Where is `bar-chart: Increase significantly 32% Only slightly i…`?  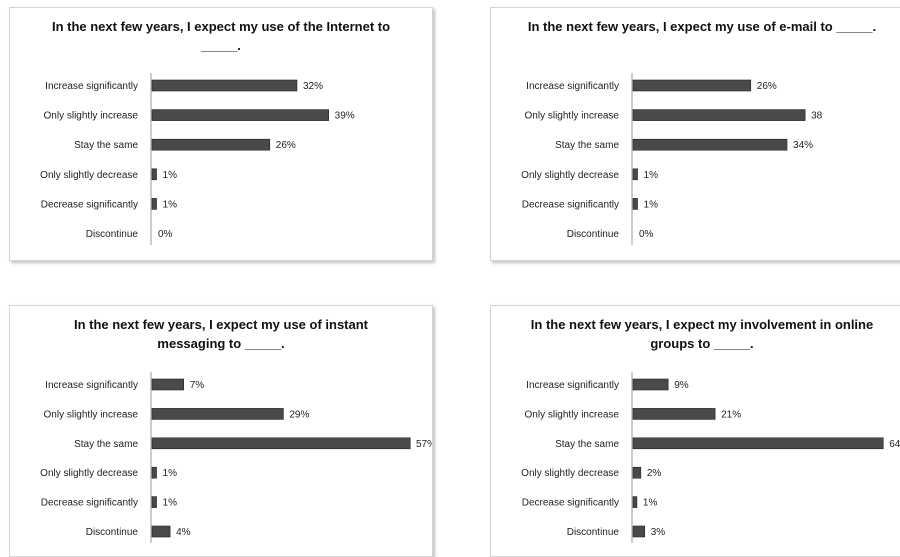
bar-chart: Increase significantly 32% Only slightly i… is located at coordinates (197, 159).